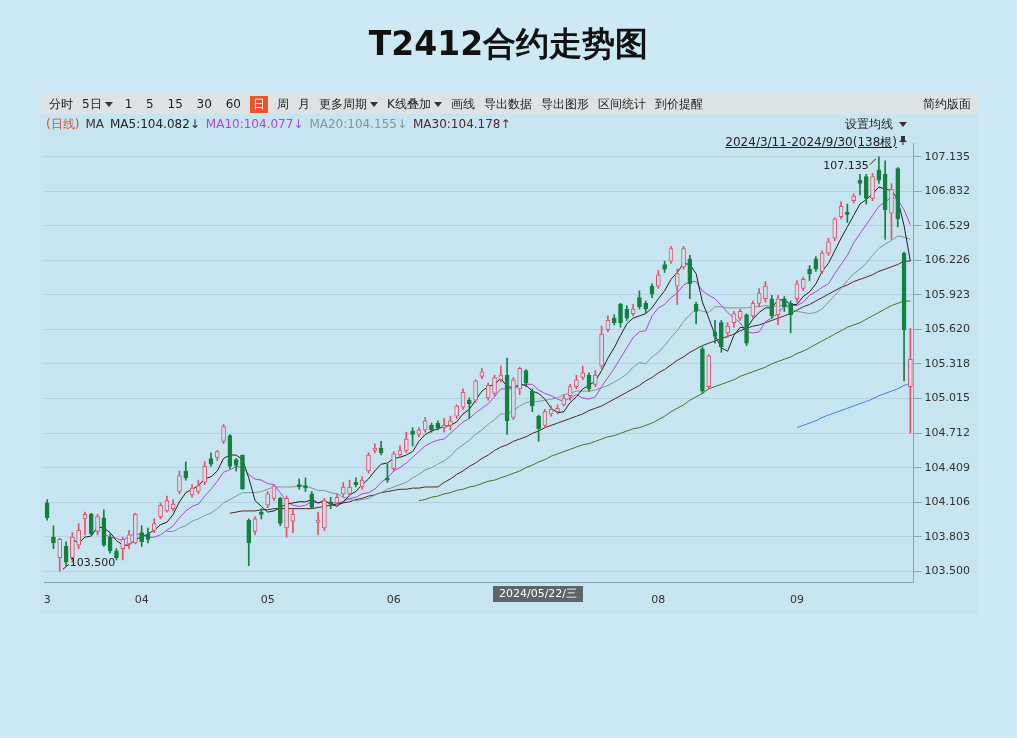 The image size is (1017, 738). I want to click on text: 1 5 15 30 60, so click(182, 104).